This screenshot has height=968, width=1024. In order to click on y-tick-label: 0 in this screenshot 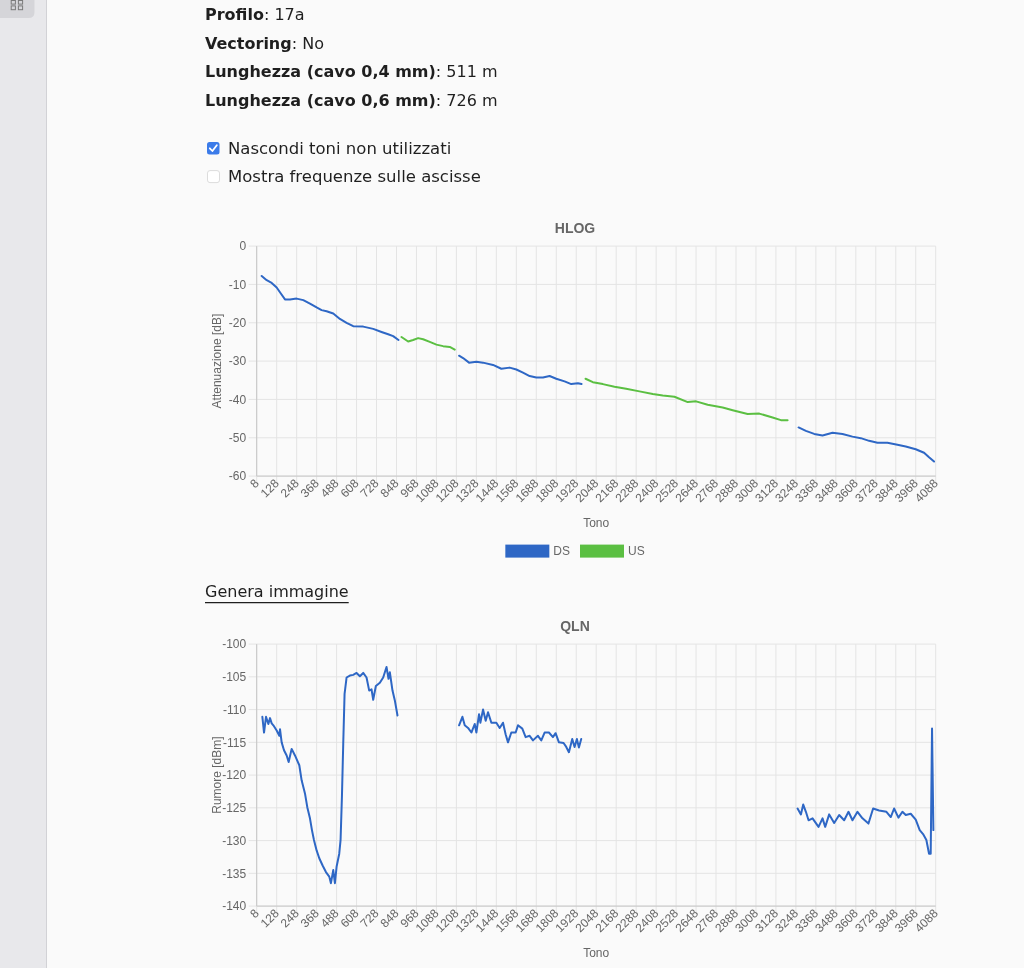, I will do `click(243, 246)`.